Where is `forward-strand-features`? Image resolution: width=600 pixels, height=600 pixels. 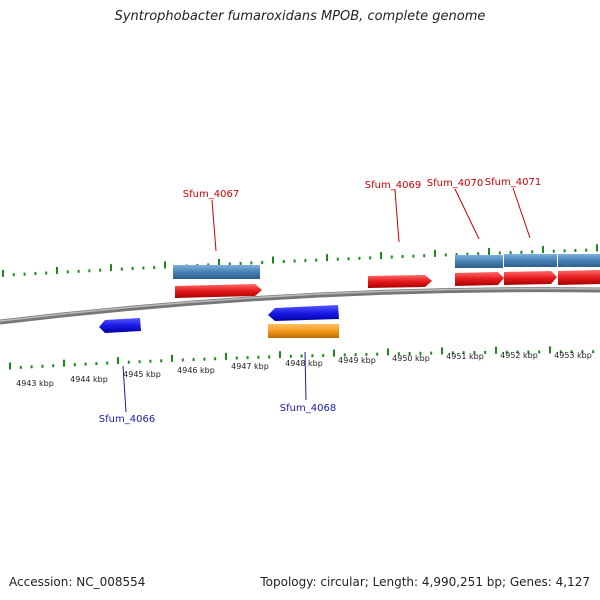
forward-strand-features is located at coordinates (386, 276).